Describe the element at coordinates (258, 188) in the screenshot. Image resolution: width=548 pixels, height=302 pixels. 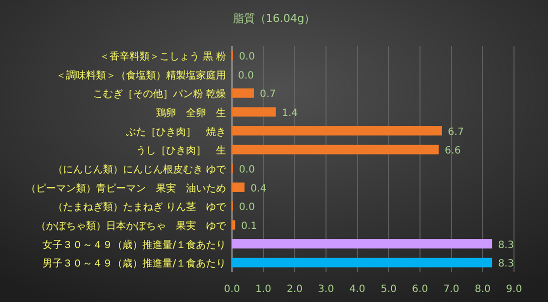
I see `data-label: 0.4` at that location.